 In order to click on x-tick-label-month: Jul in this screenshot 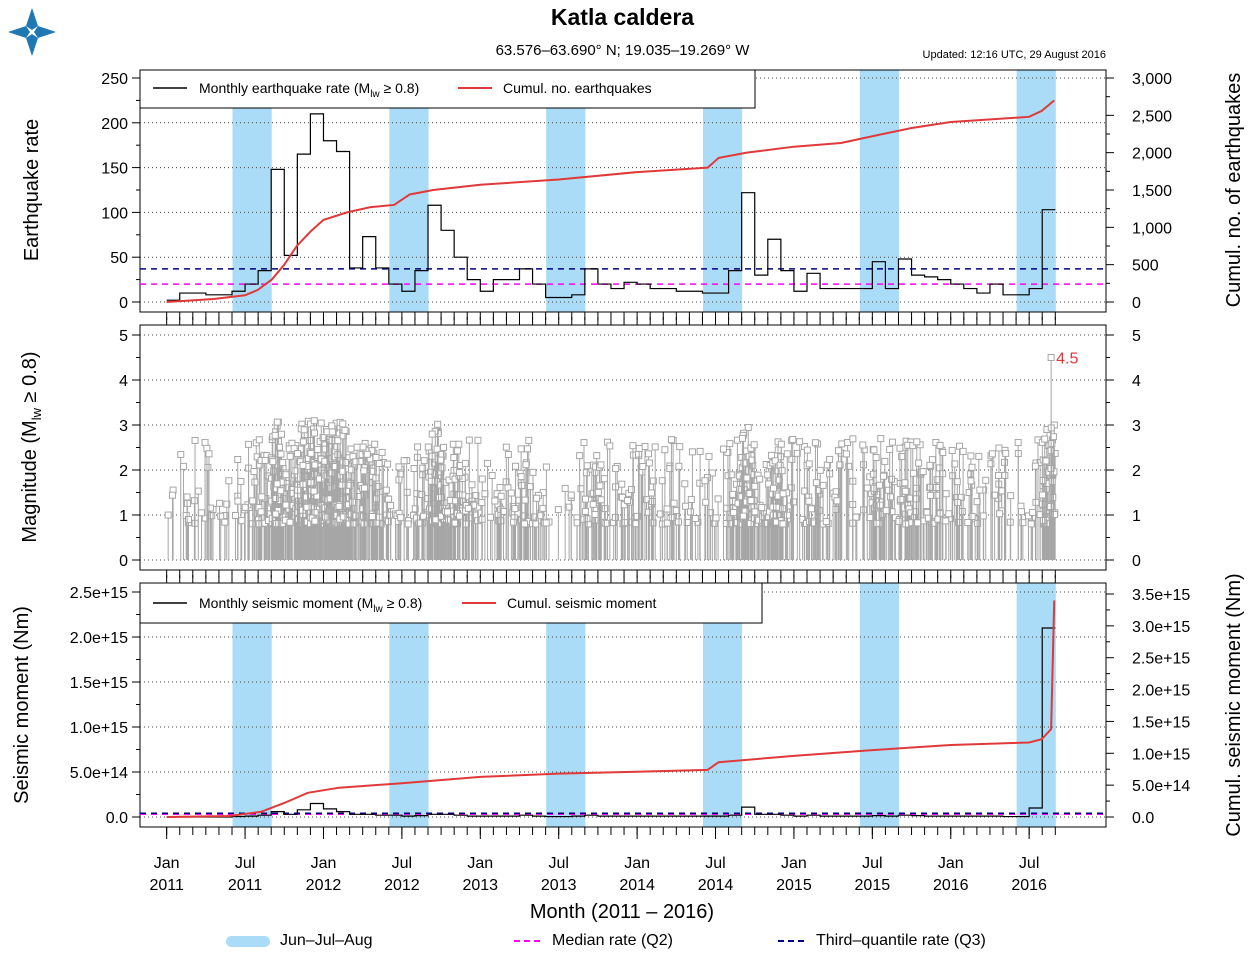, I will do `click(245, 863)`.